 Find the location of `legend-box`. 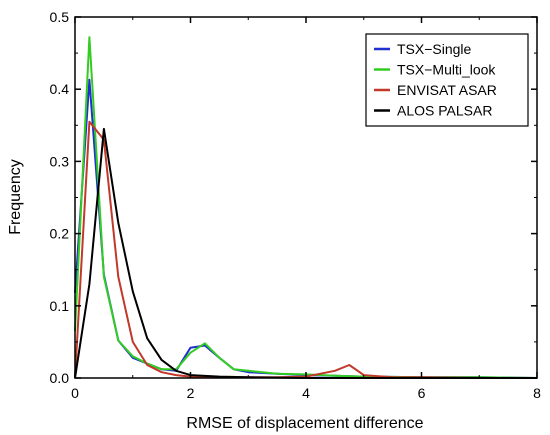

legend-box is located at coordinates (447, 80).